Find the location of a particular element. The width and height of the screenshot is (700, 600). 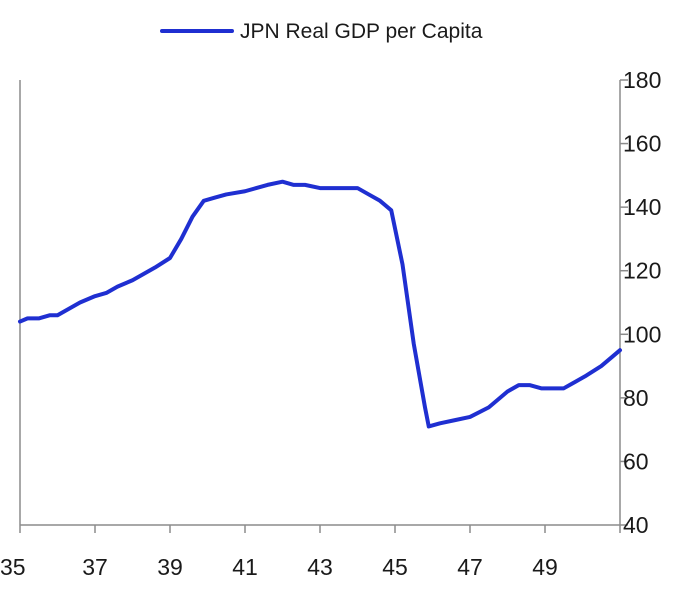

x-tick-label: 47 is located at coordinates (470, 567).